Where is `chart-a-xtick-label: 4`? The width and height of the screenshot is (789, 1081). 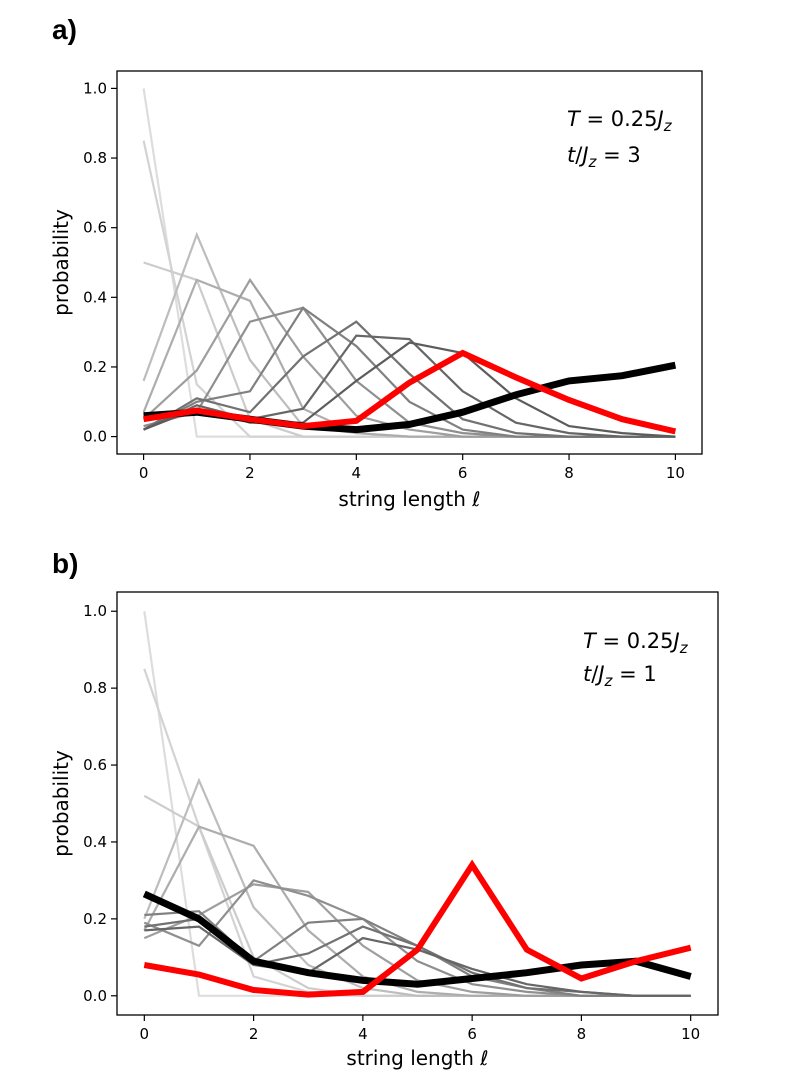 chart-a-xtick-label: 4 is located at coordinates (357, 473).